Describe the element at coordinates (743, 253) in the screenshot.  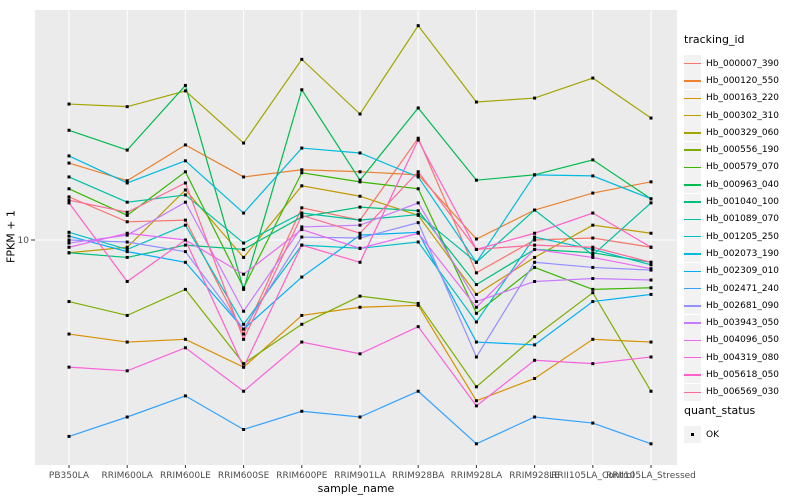
I see `legend-item-label: Hb_002073_190` at that location.